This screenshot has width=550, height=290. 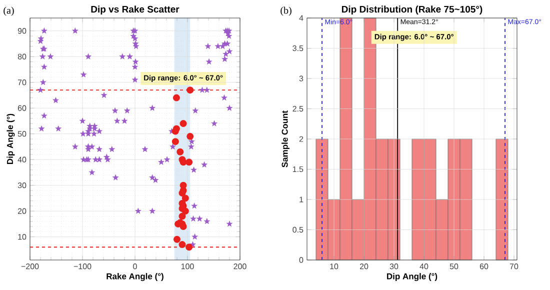 What do you see at coordinates (298, 169) in the screenshot?
I see `y-tick-label: 1.5` at bounding box center [298, 169].